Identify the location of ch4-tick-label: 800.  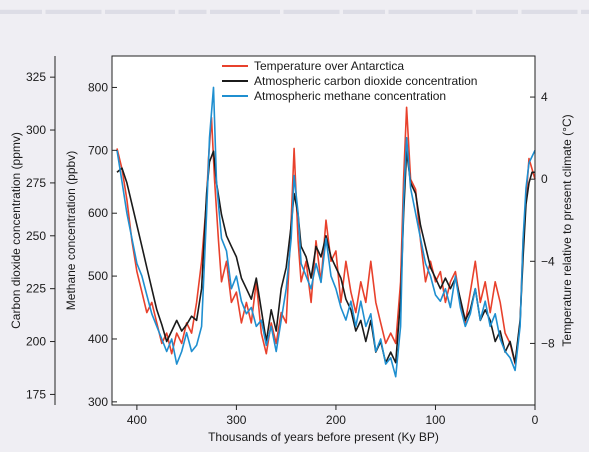
(98, 87).